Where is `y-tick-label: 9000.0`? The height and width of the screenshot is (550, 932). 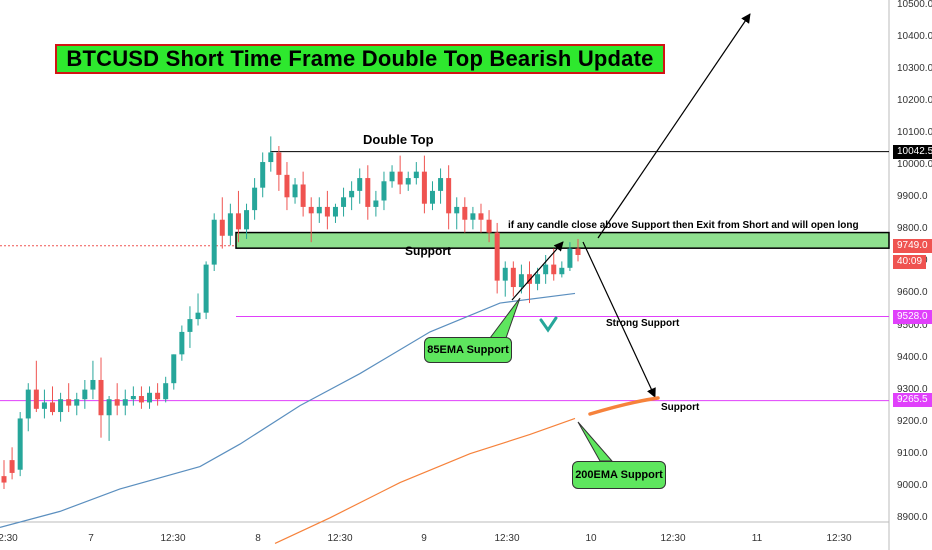 y-tick-label: 9000.0 is located at coordinates (912, 485).